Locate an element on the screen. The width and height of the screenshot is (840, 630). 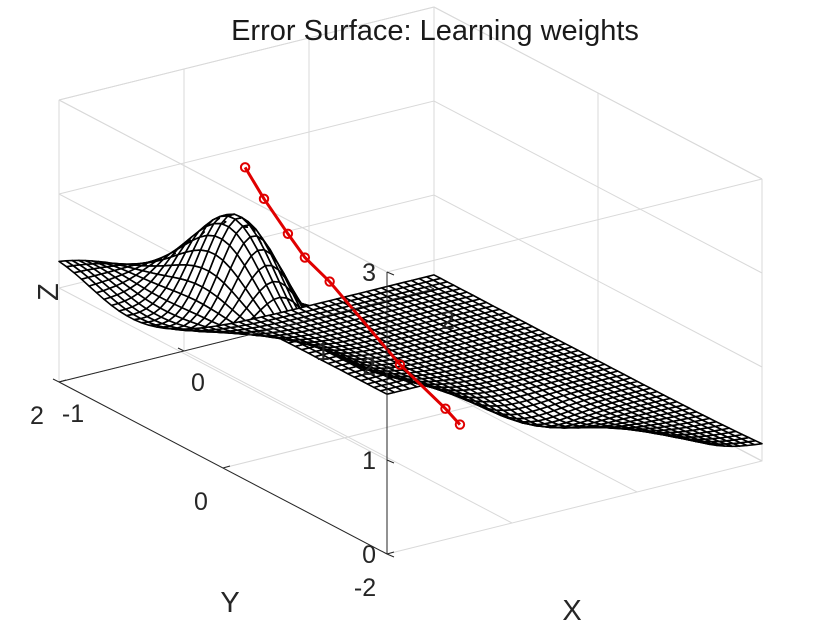
z-tick-label: 1 is located at coordinates (369, 461).